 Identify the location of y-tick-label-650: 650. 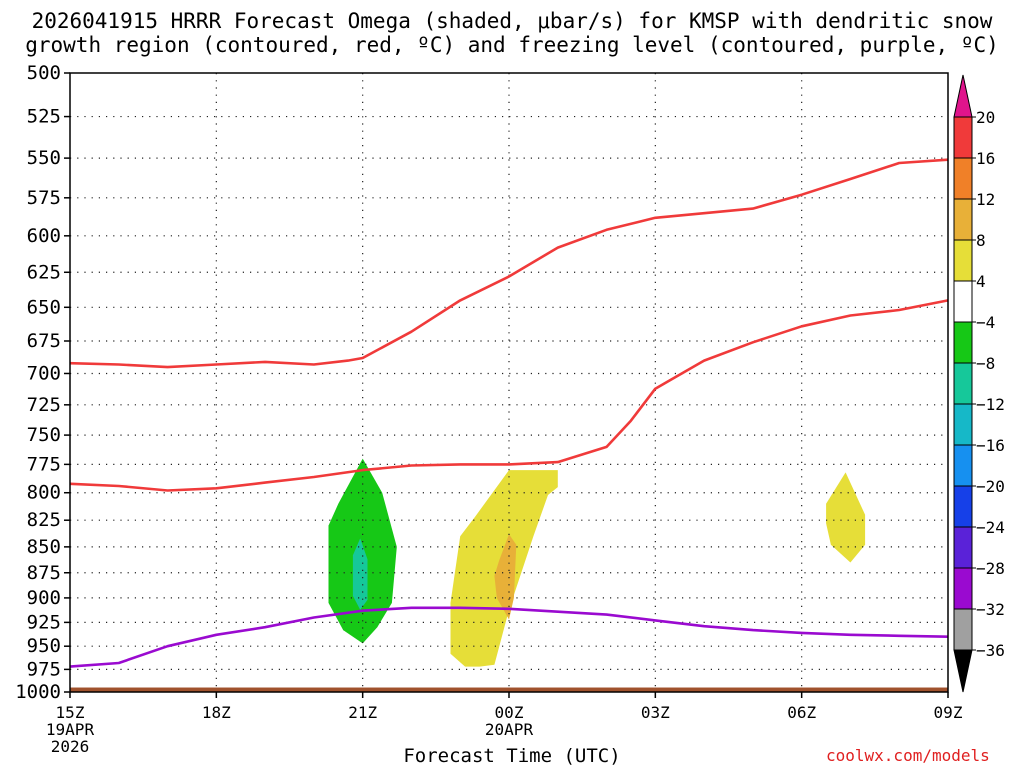
(44, 307).